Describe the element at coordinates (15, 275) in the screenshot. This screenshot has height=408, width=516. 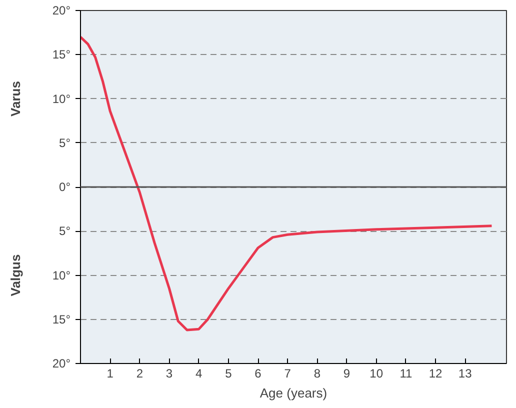
I see `text: Valgus` at that location.